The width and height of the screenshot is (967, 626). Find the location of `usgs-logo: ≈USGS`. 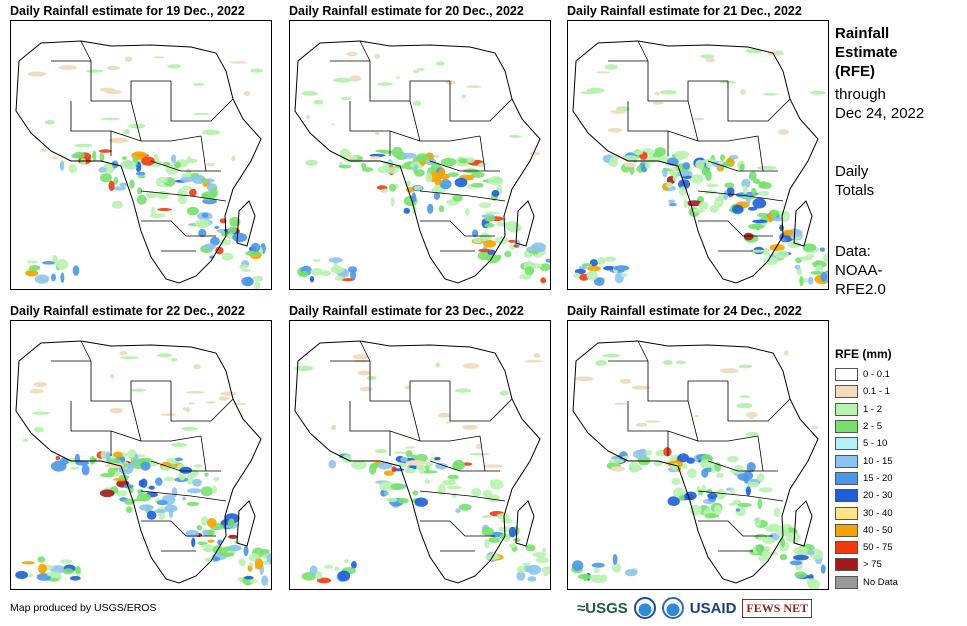

usgs-logo: ≈USGS is located at coordinates (602, 608).